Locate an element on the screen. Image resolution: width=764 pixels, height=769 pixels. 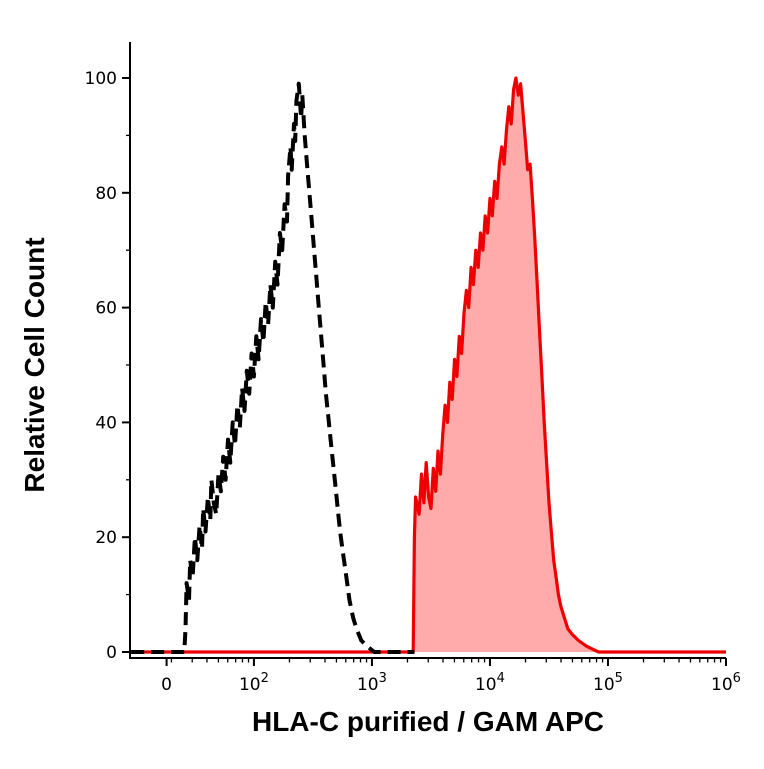
y-tick-label: 0 is located at coordinates (111, 653).